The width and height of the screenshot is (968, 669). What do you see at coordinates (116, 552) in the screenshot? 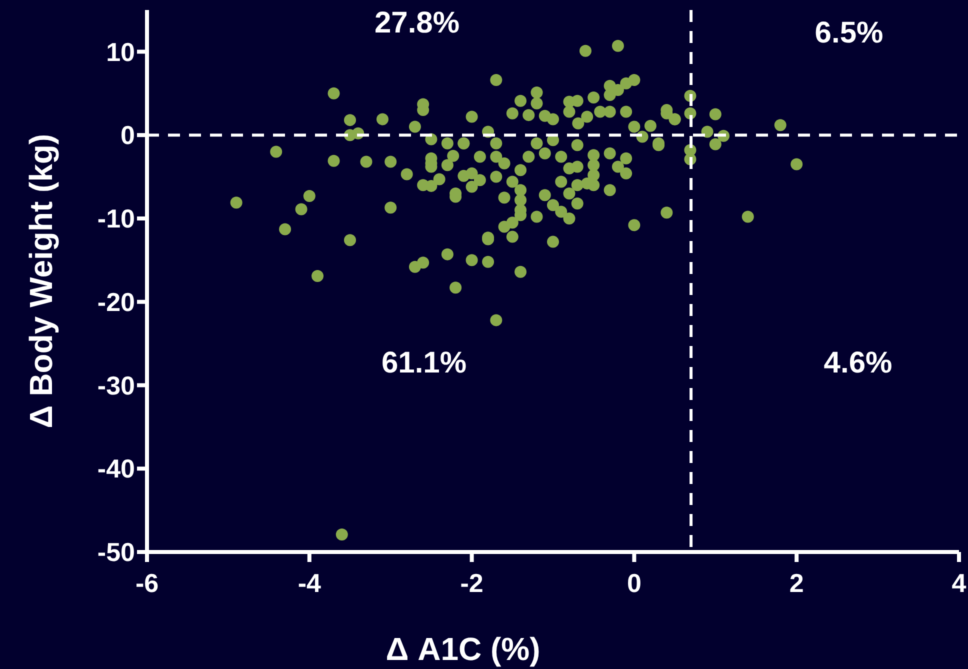
I see `y-tick-label: -50` at bounding box center [116, 552].